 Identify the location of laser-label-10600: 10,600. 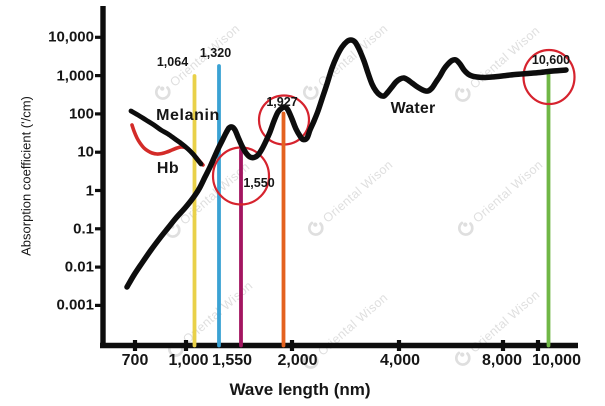
(551, 60).